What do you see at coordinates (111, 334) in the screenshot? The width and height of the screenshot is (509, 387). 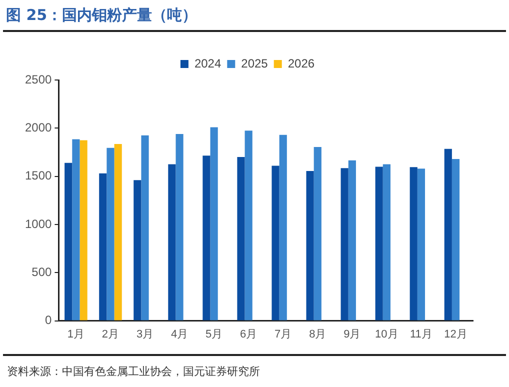 I see `x-tick-label: 2月` at bounding box center [111, 334].